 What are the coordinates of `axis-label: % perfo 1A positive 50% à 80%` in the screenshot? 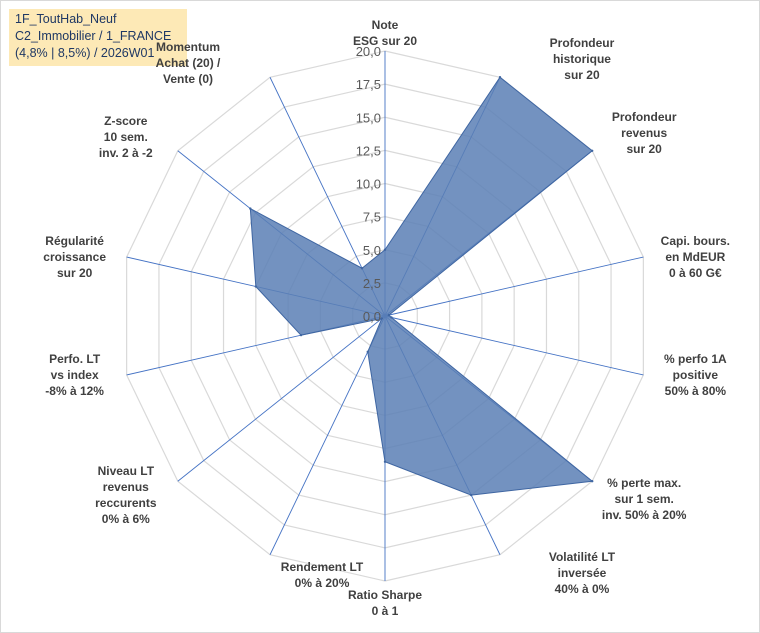 It's located at (695, 375).